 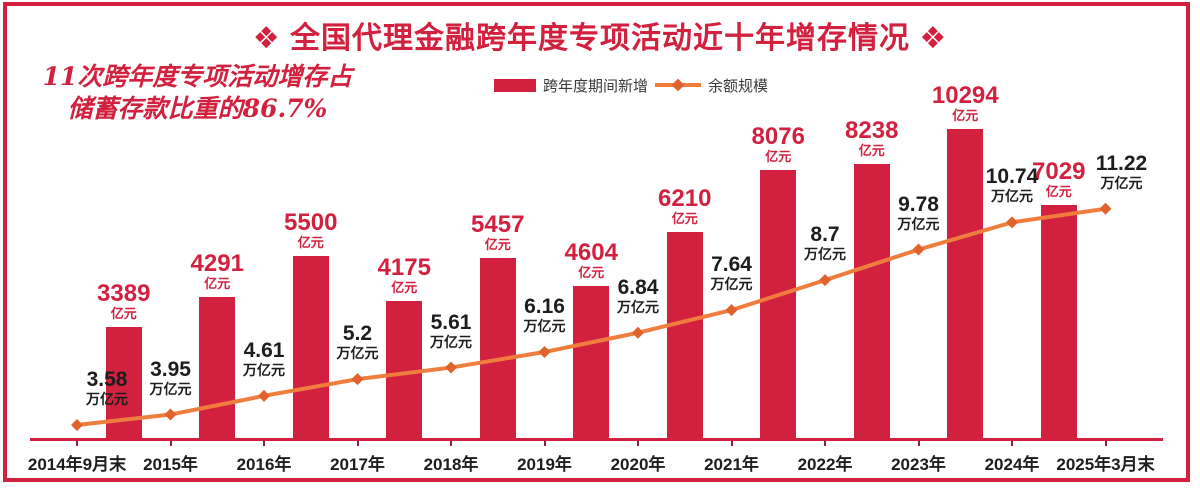 I want to click on bar-value-label: 8238 亿元, so click(x=871, y=138).